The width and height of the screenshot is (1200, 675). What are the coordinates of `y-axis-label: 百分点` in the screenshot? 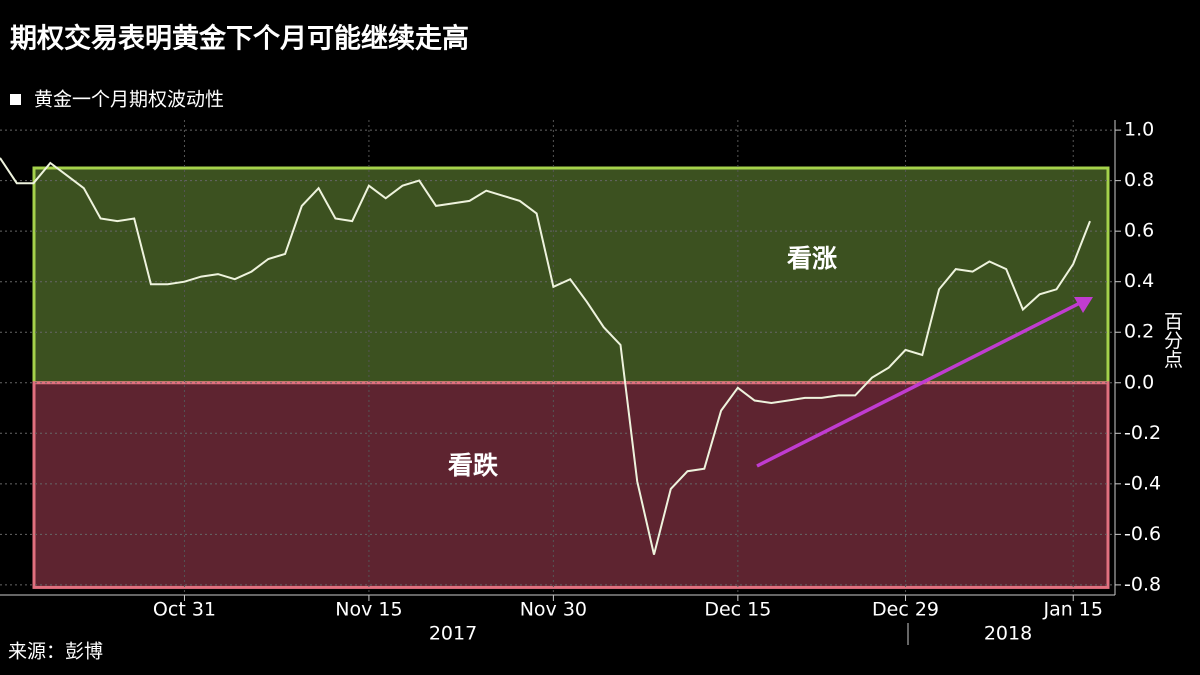 It's located at (1172, 340).